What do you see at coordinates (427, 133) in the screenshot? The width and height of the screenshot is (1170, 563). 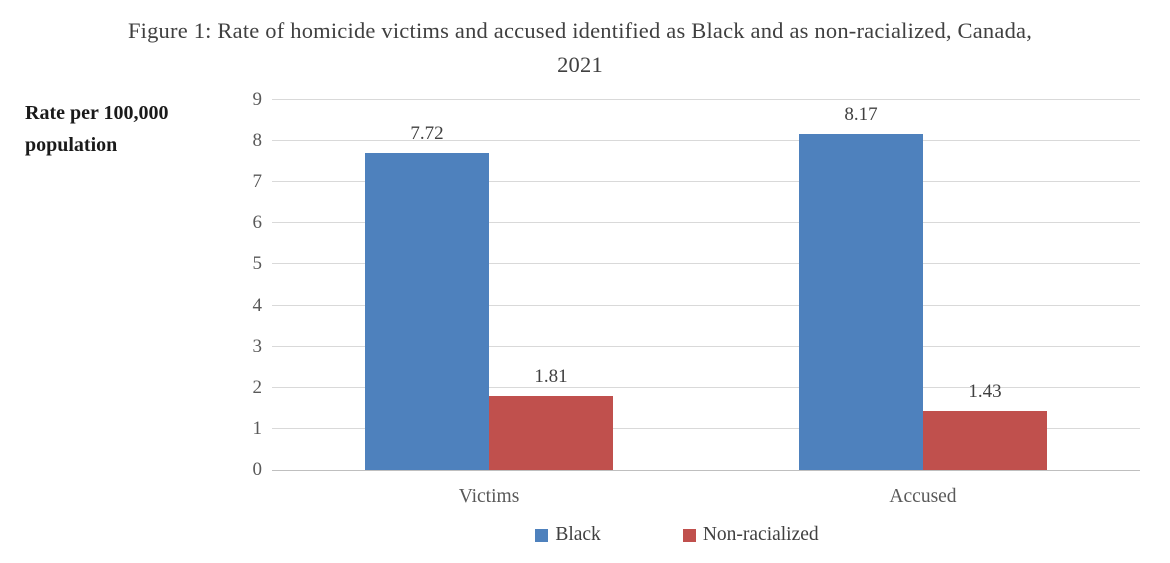 I see `data-label-black-victims: 7.72` at bounding box center [427, 133].